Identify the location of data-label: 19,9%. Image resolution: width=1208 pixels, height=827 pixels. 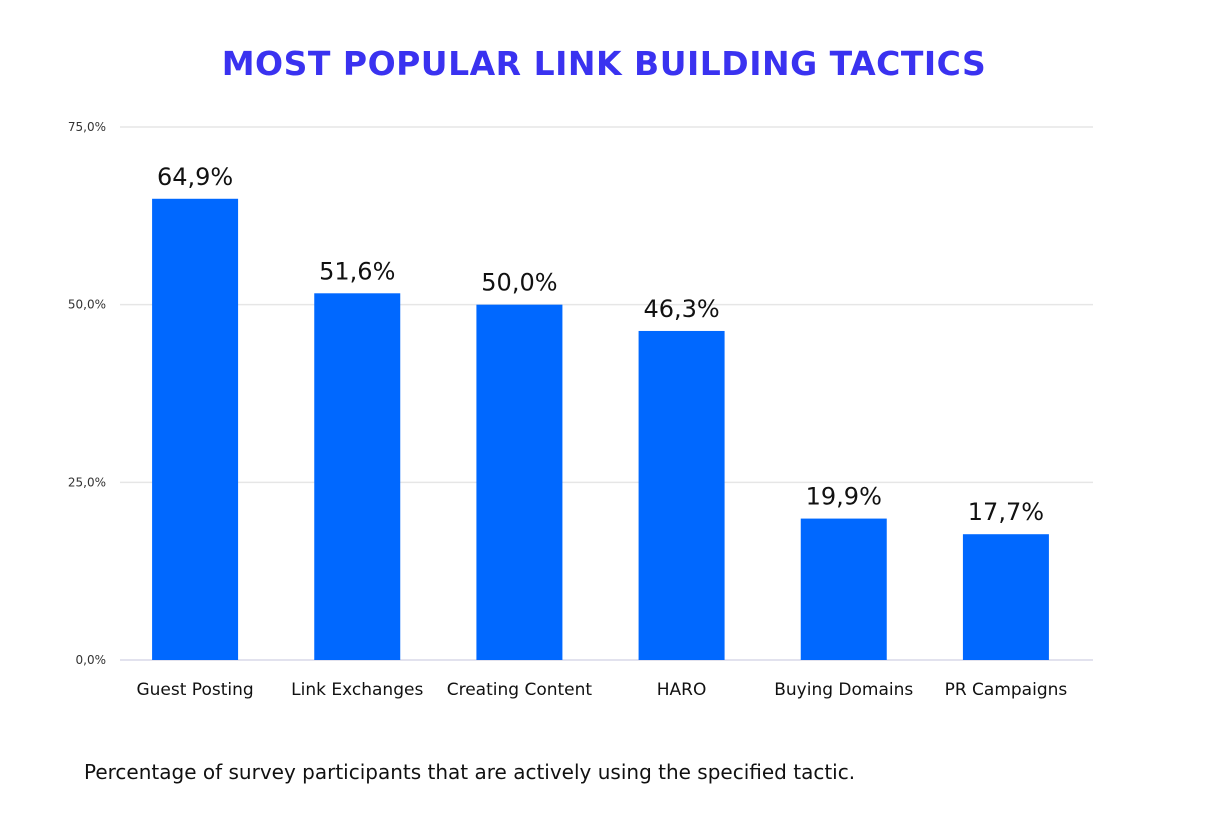
(844, 497).